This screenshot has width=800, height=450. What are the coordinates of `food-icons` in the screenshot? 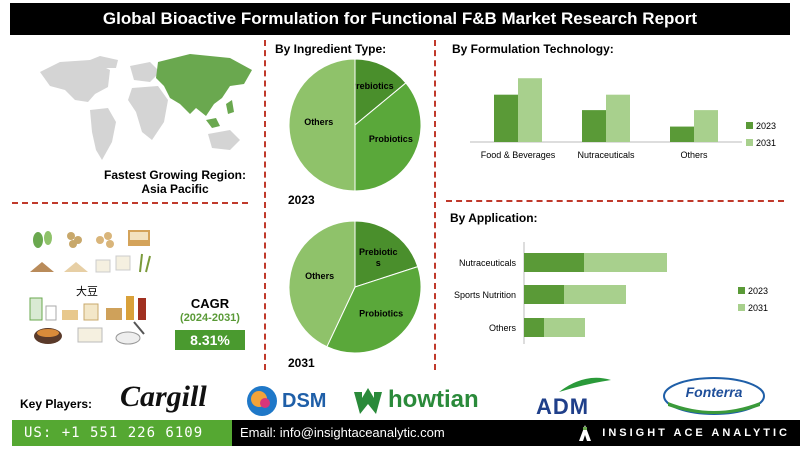 It's located at (90, 287).